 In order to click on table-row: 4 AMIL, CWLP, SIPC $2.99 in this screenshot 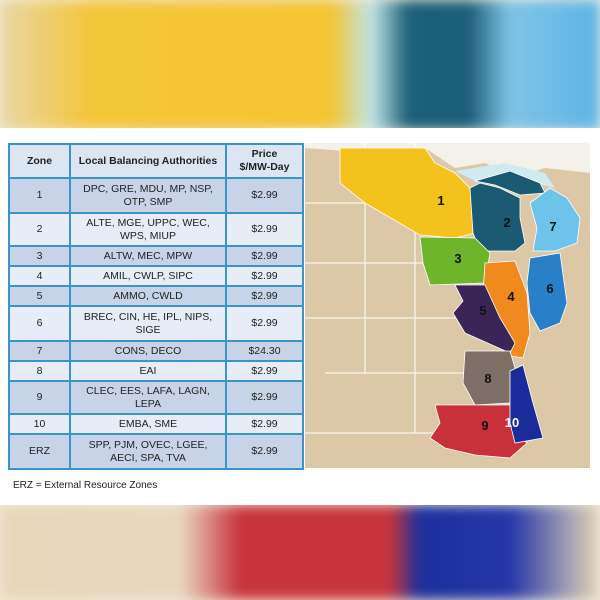, I will do `click(156, 276)`.